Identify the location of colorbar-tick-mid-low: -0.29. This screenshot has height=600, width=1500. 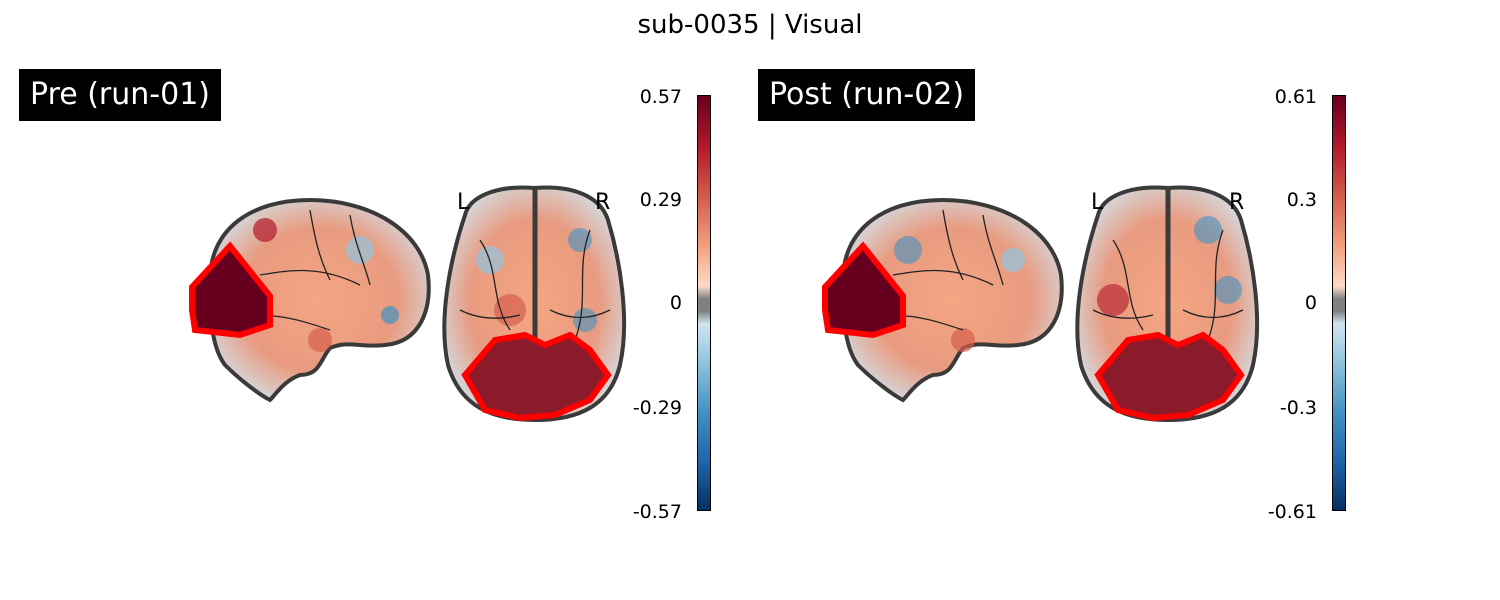
(657, 408).